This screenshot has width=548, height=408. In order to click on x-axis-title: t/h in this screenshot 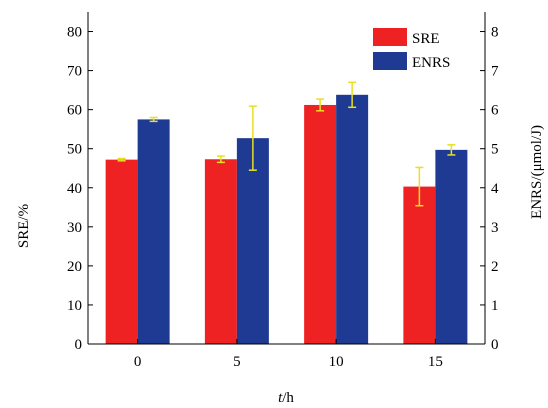, I will do `click(286, 398)`.